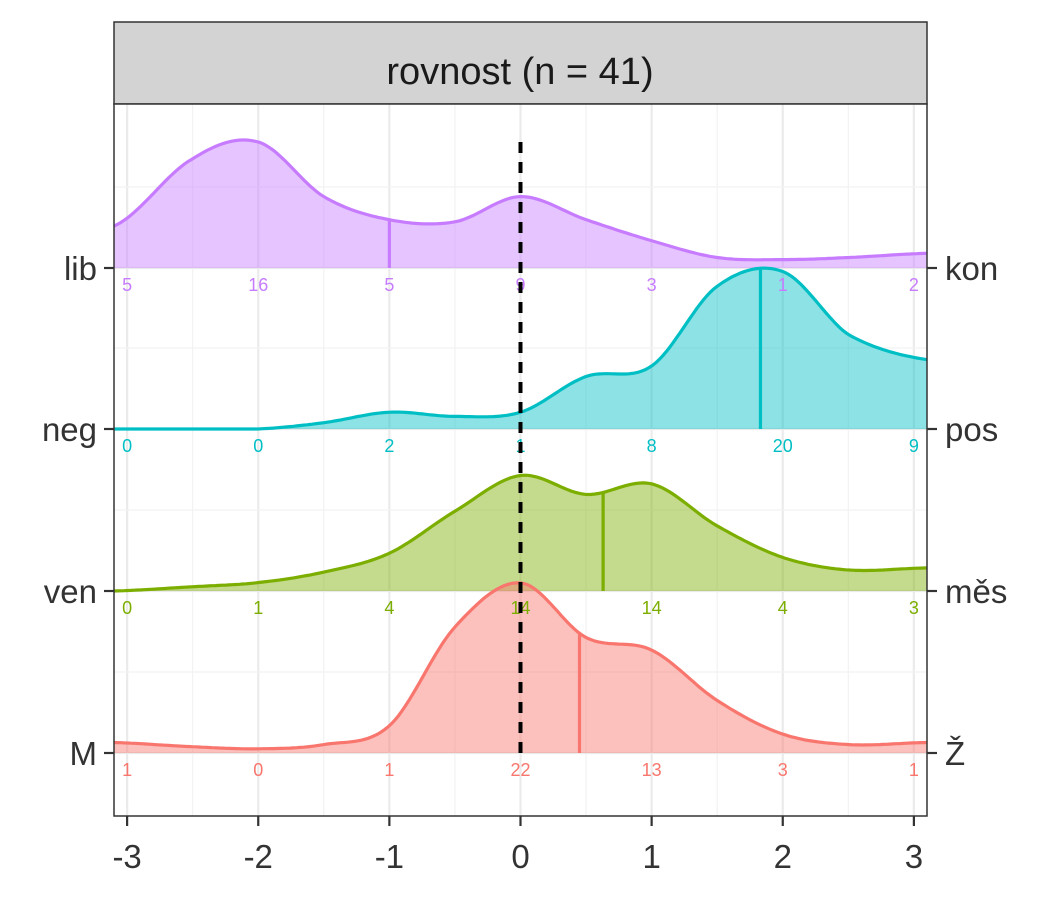 This screenshot has width=1050, height=900. I want to click on count-label: 14, so click(652, 608).